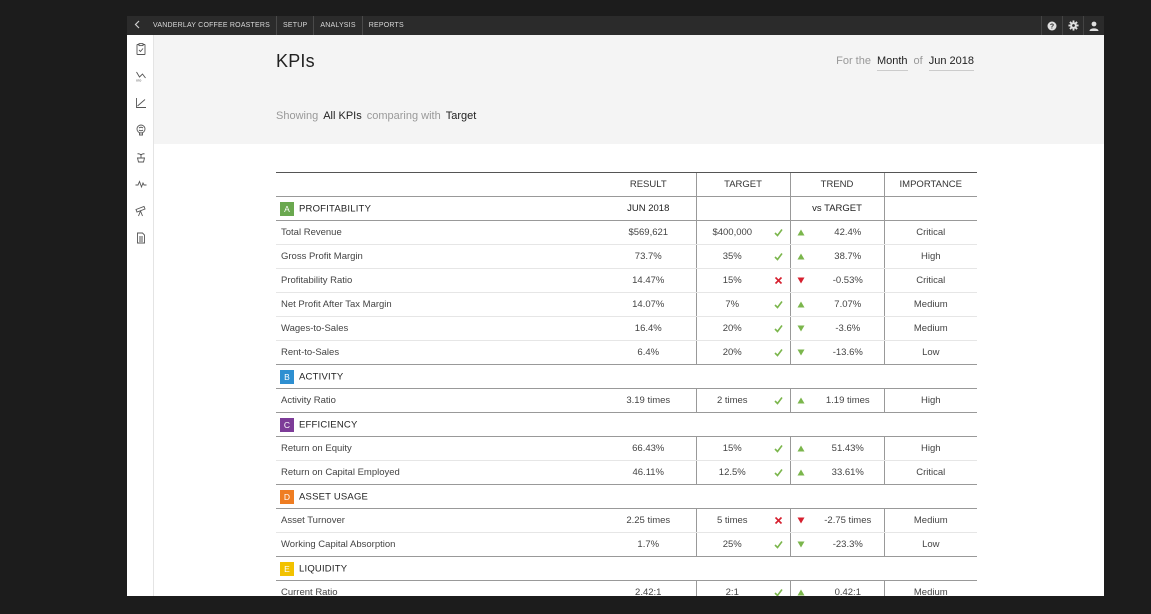 The height and width of the screenshot is (614, 1151). I want to click on section-header-row: B ACTIVITY, so click(627, 376).